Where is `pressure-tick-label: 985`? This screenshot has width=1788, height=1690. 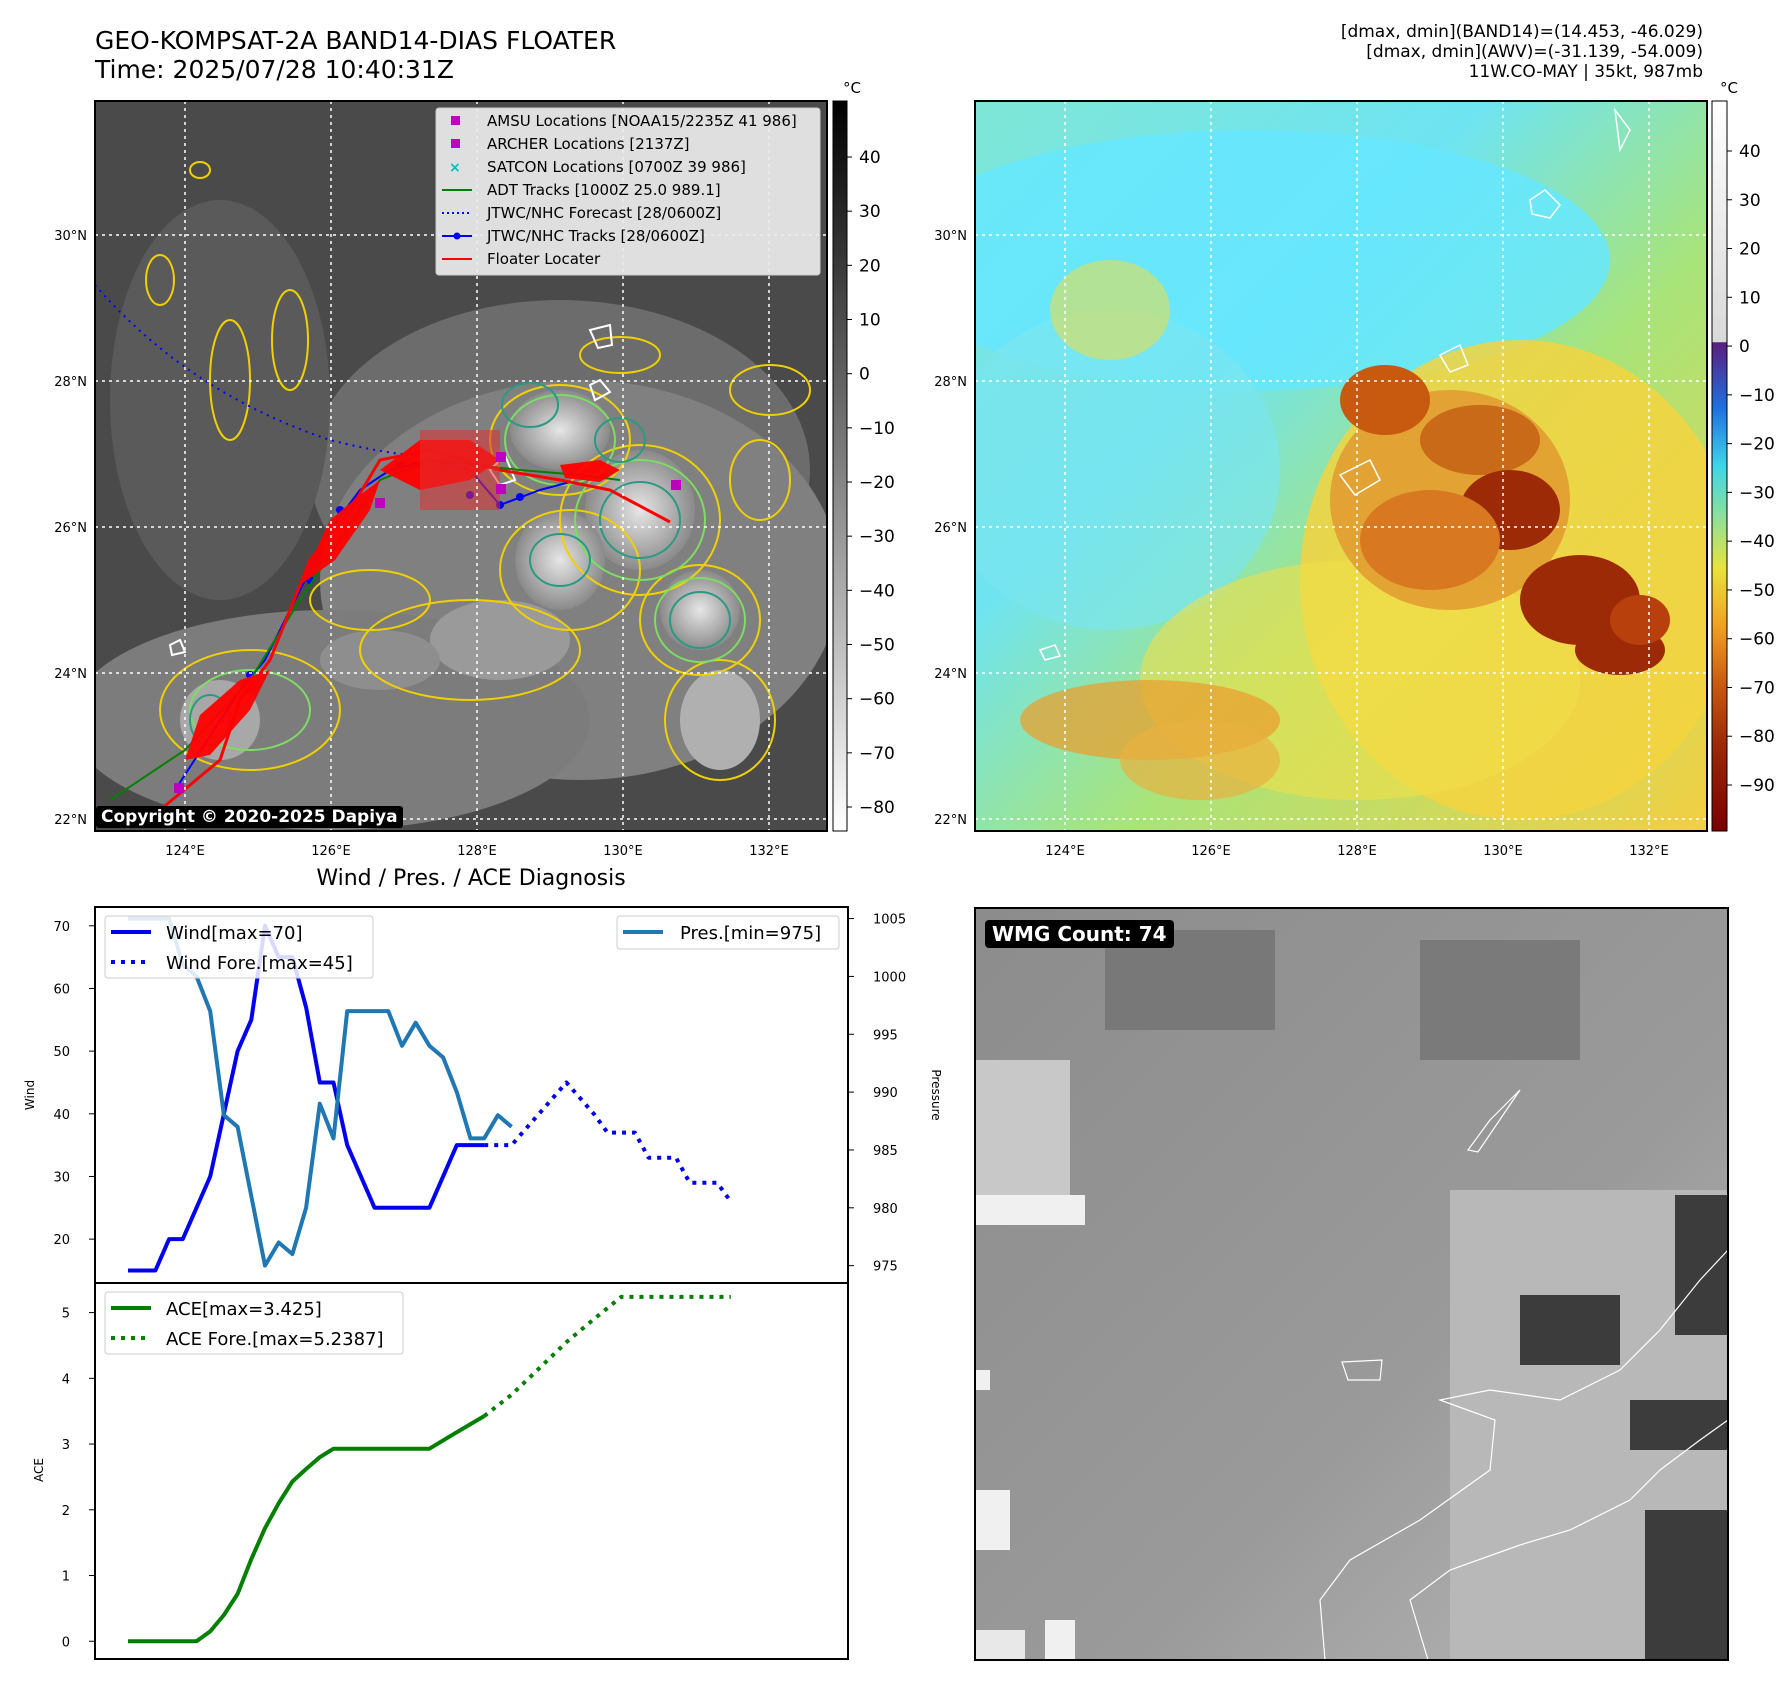 pressure-tick-label: 985 is located at coordinates (885, 1151).